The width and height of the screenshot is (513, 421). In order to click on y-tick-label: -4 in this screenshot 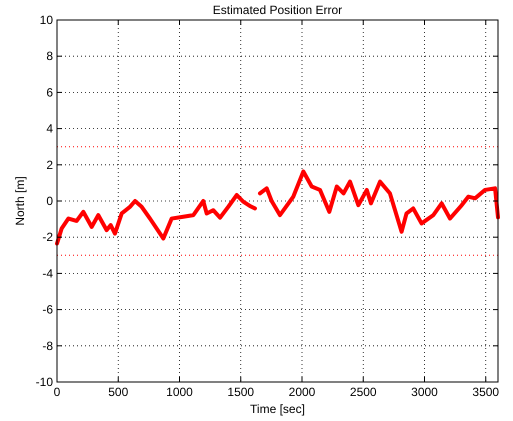, I will do `click(48, 273)`.